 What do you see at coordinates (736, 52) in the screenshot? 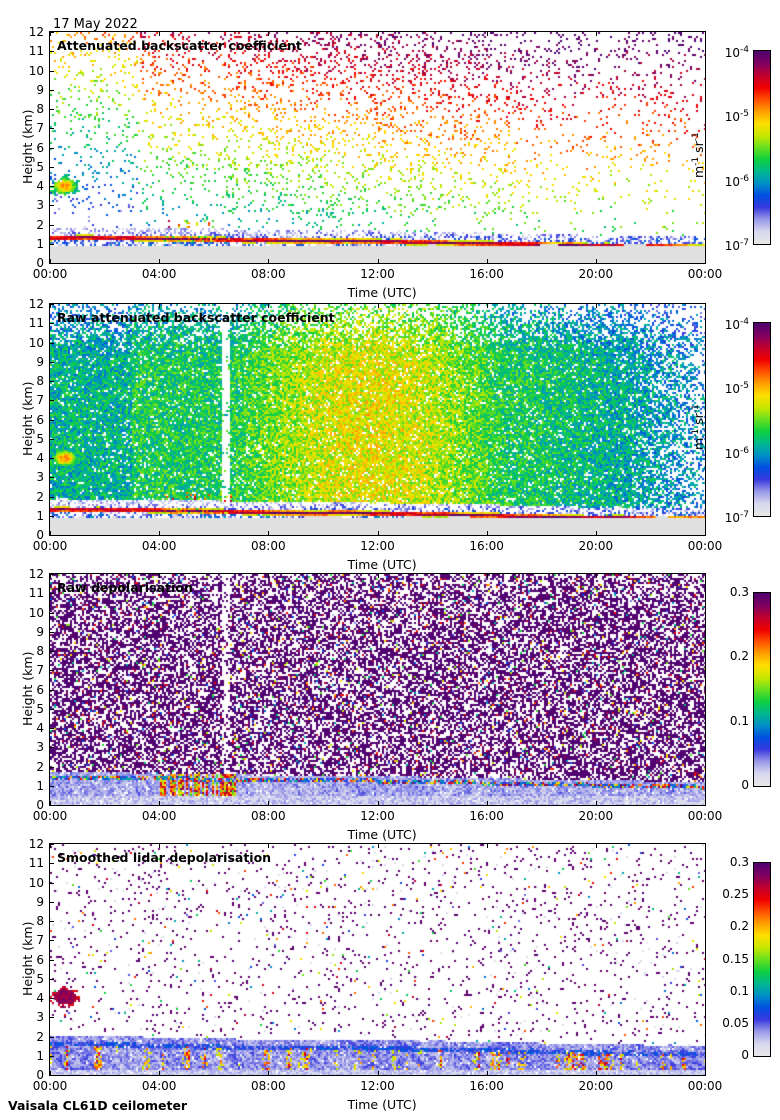
I see `colorbar-tick-label: 10⁻⁴` at bounding box center [736, 52].